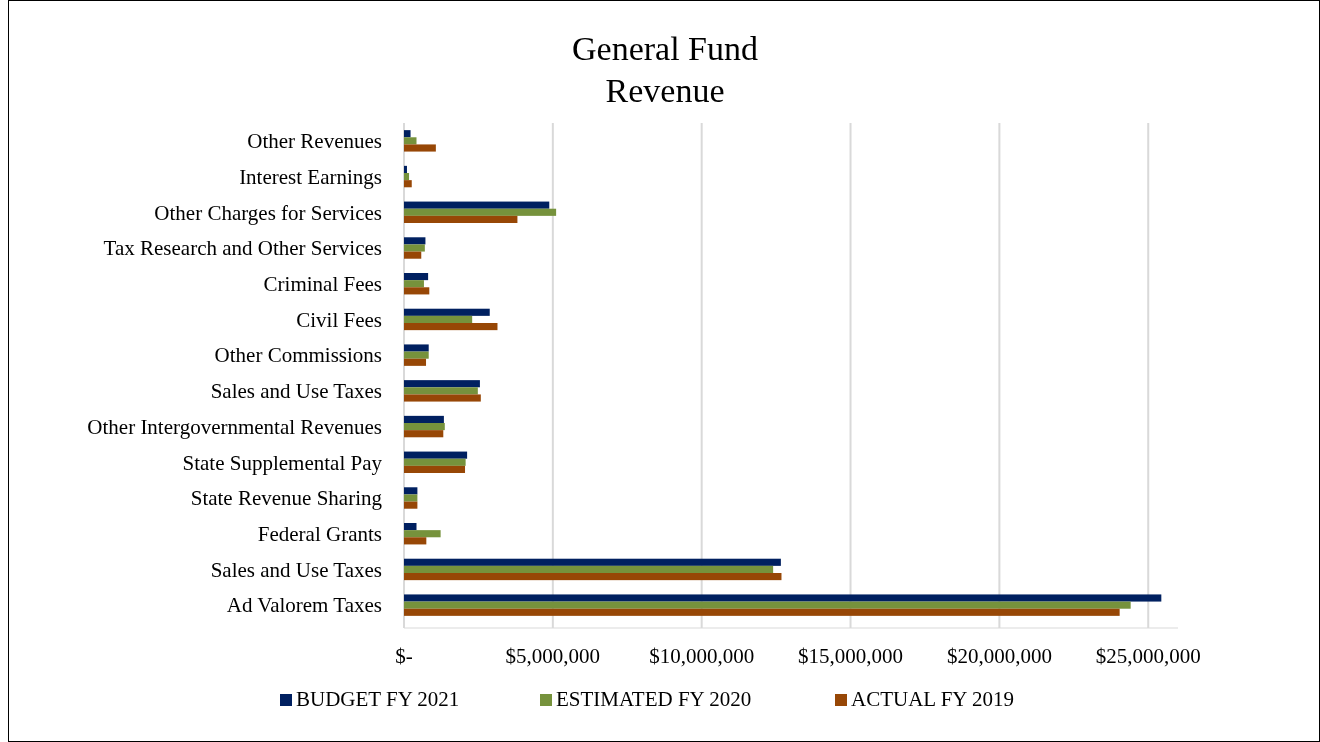  Describe the element at coordinates (665, 69) in the screenshot. I see `chart-title: General Fund Revenue` at that location.